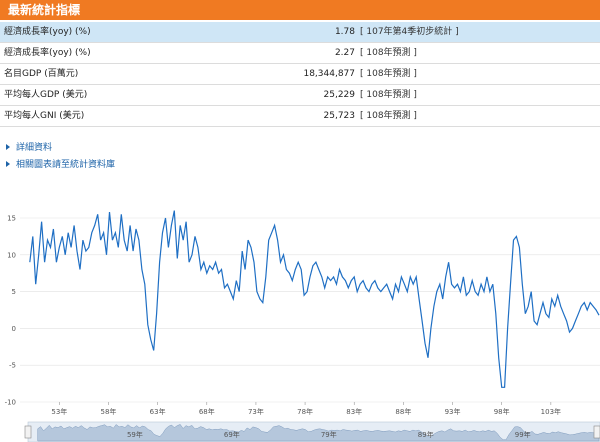 This screenshot has width=600, height=442. I want to click on link-label: 詳細資料, so click(34, 148).